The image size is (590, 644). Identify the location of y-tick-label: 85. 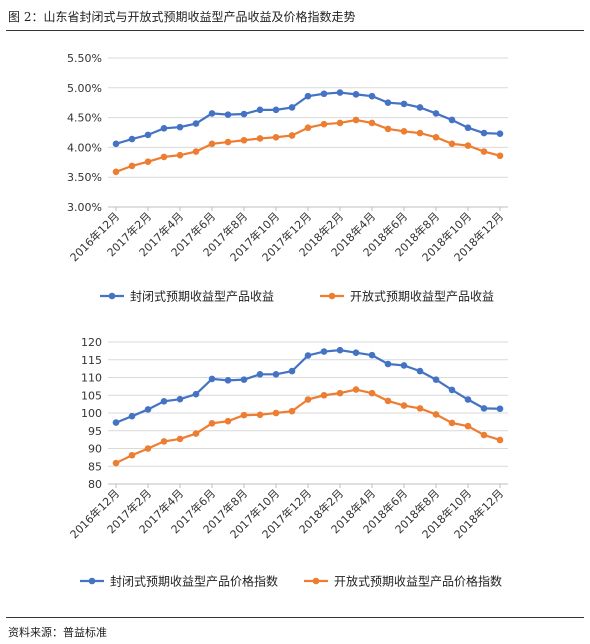
(95, 466).